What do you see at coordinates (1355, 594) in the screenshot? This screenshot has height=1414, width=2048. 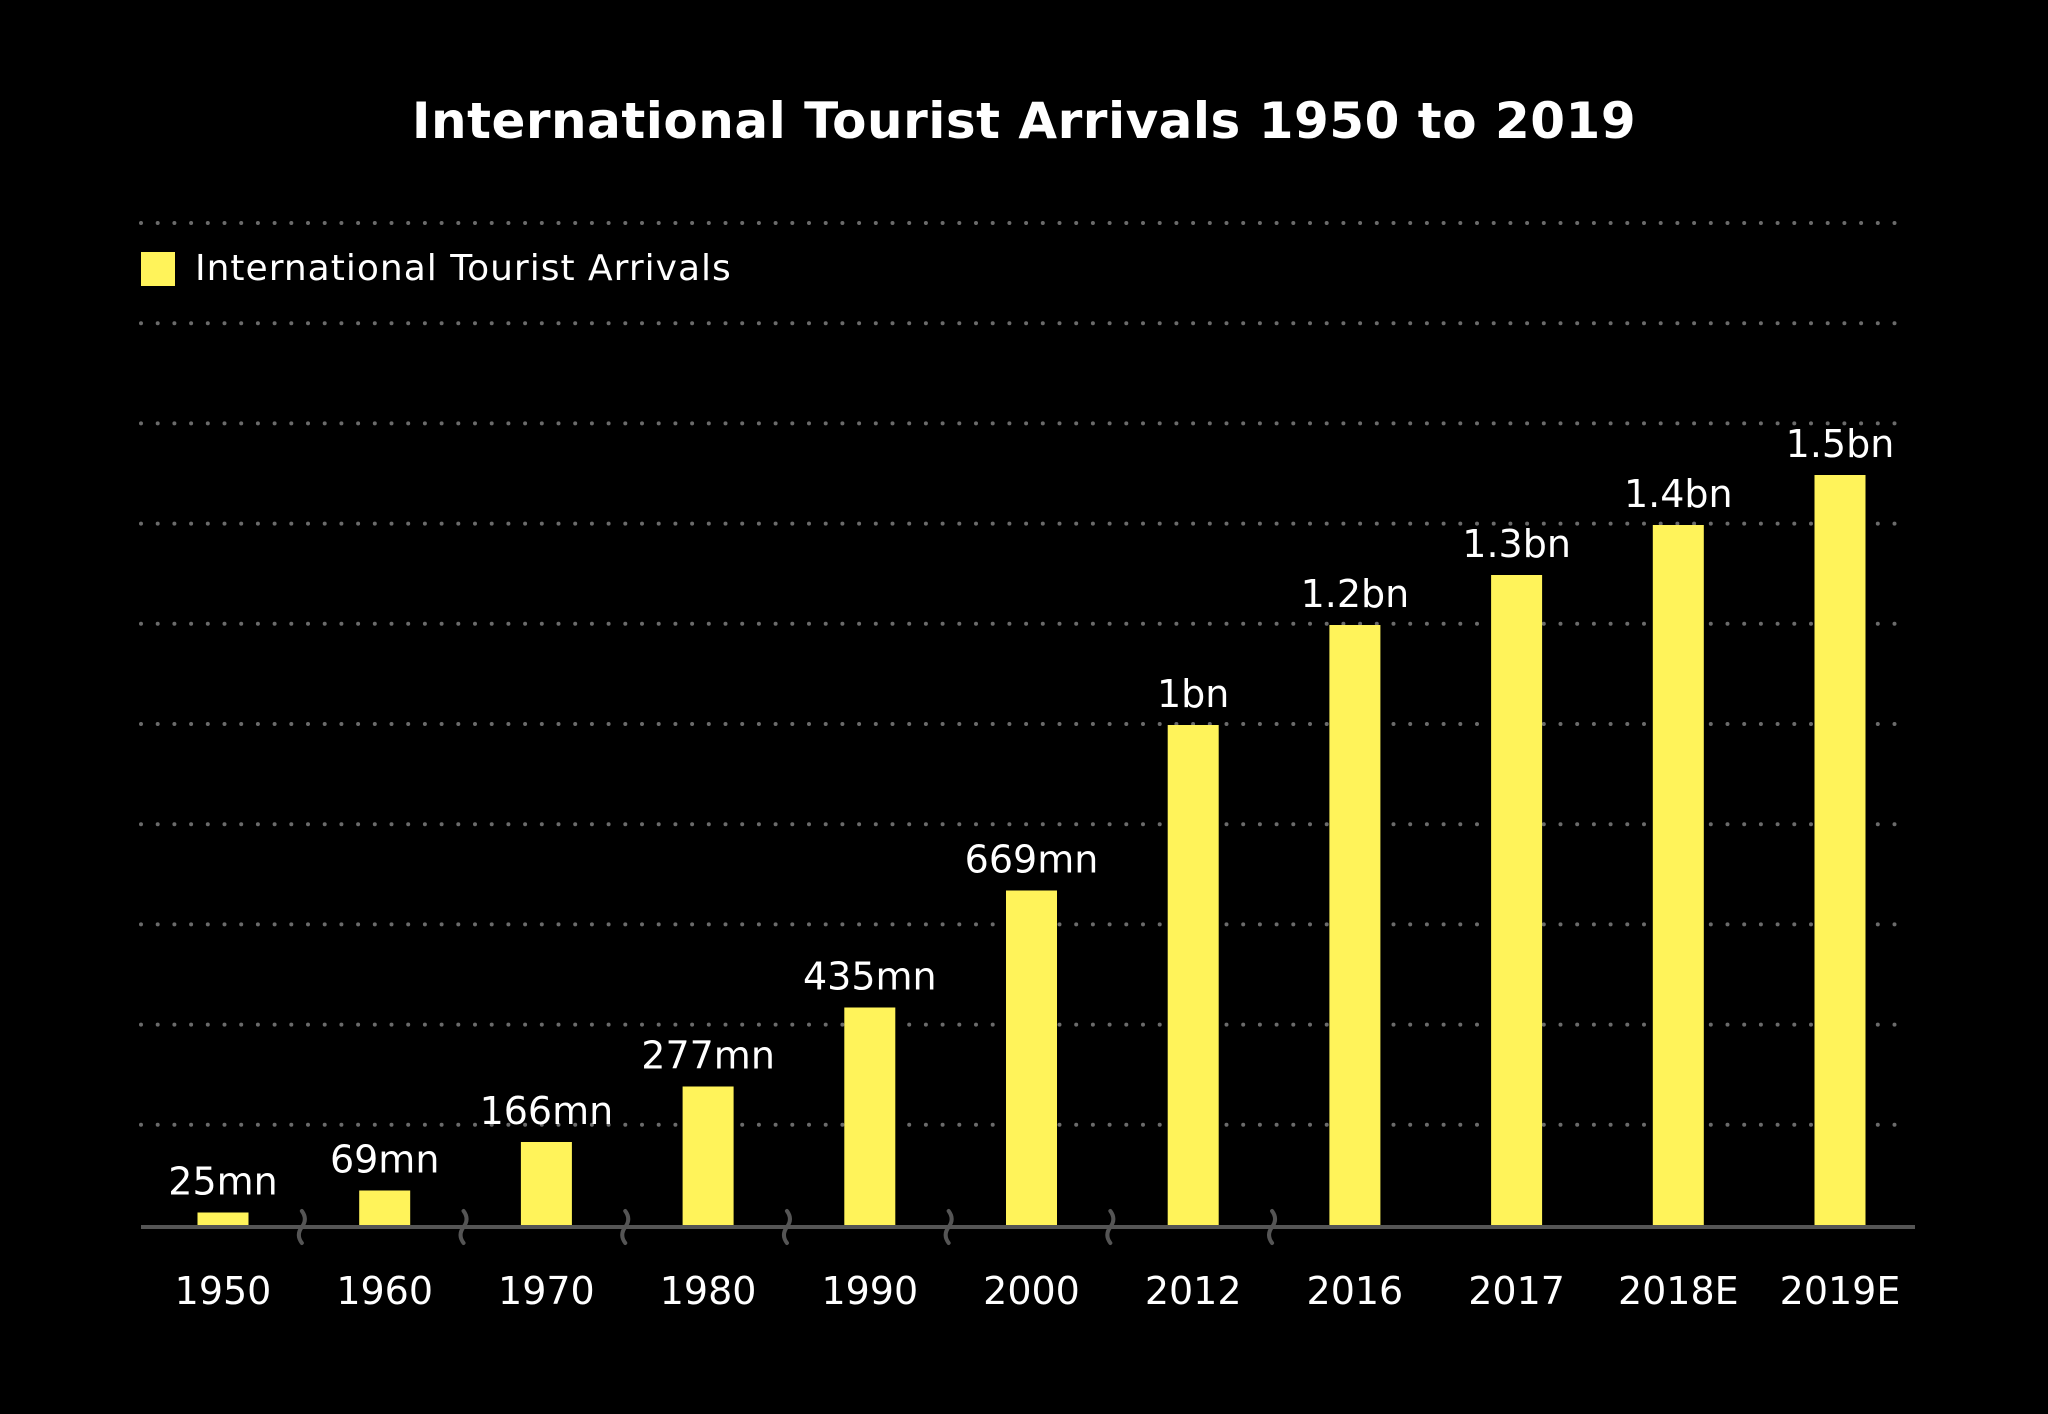 I see `data-label-2016: 1.2bn` at bounding box center [1355, 594].